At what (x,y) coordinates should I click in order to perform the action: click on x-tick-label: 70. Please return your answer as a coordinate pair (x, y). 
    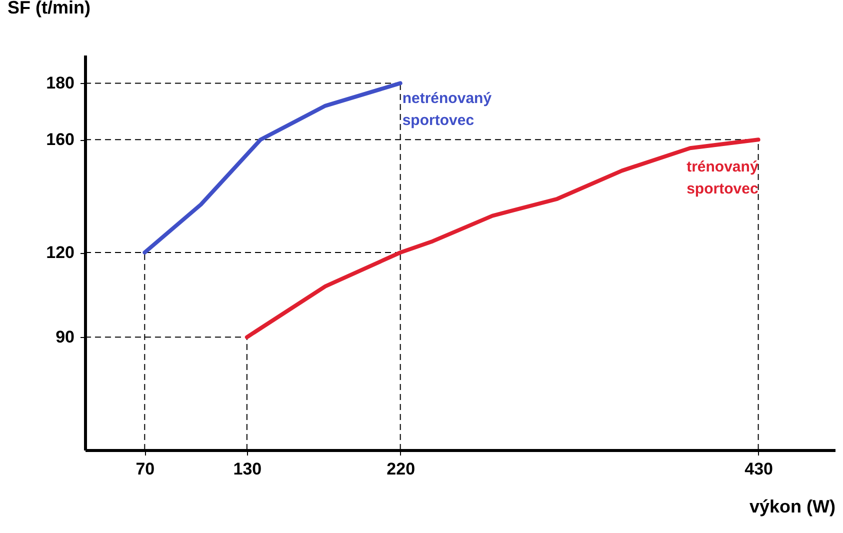
    Looking at the image, I should click on (145, 469).